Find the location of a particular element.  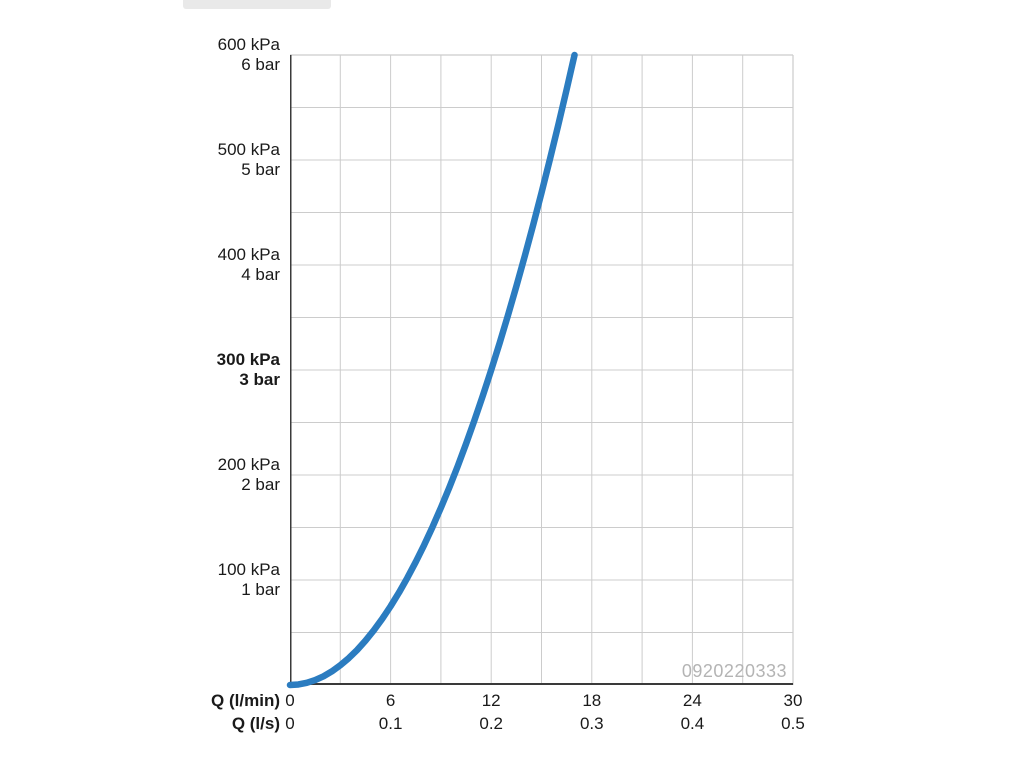

watermark-text: 0920220333 is located at coordinates (734, 671).